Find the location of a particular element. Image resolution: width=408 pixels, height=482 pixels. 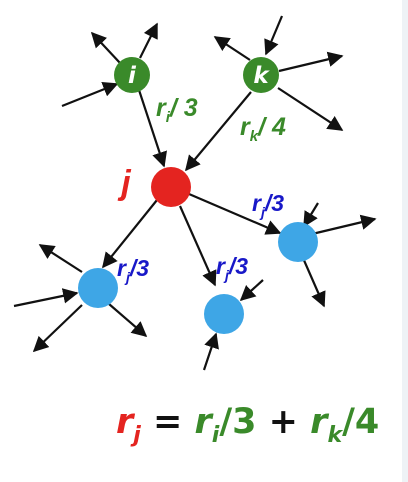

arrow-right-out-right is located at coordinates (344, 225).